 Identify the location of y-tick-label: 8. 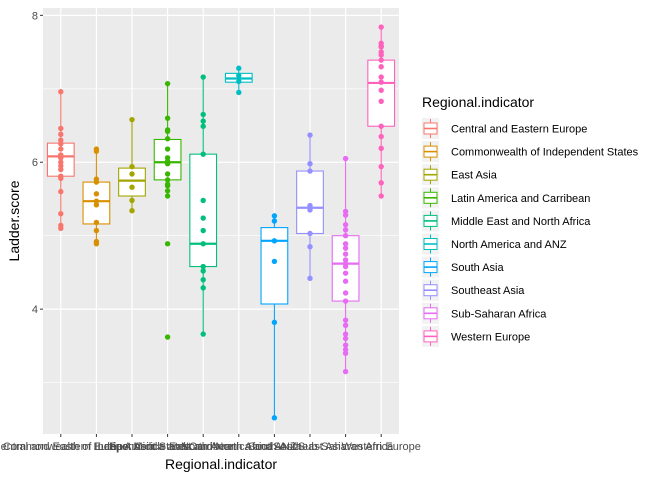
(35, 16).